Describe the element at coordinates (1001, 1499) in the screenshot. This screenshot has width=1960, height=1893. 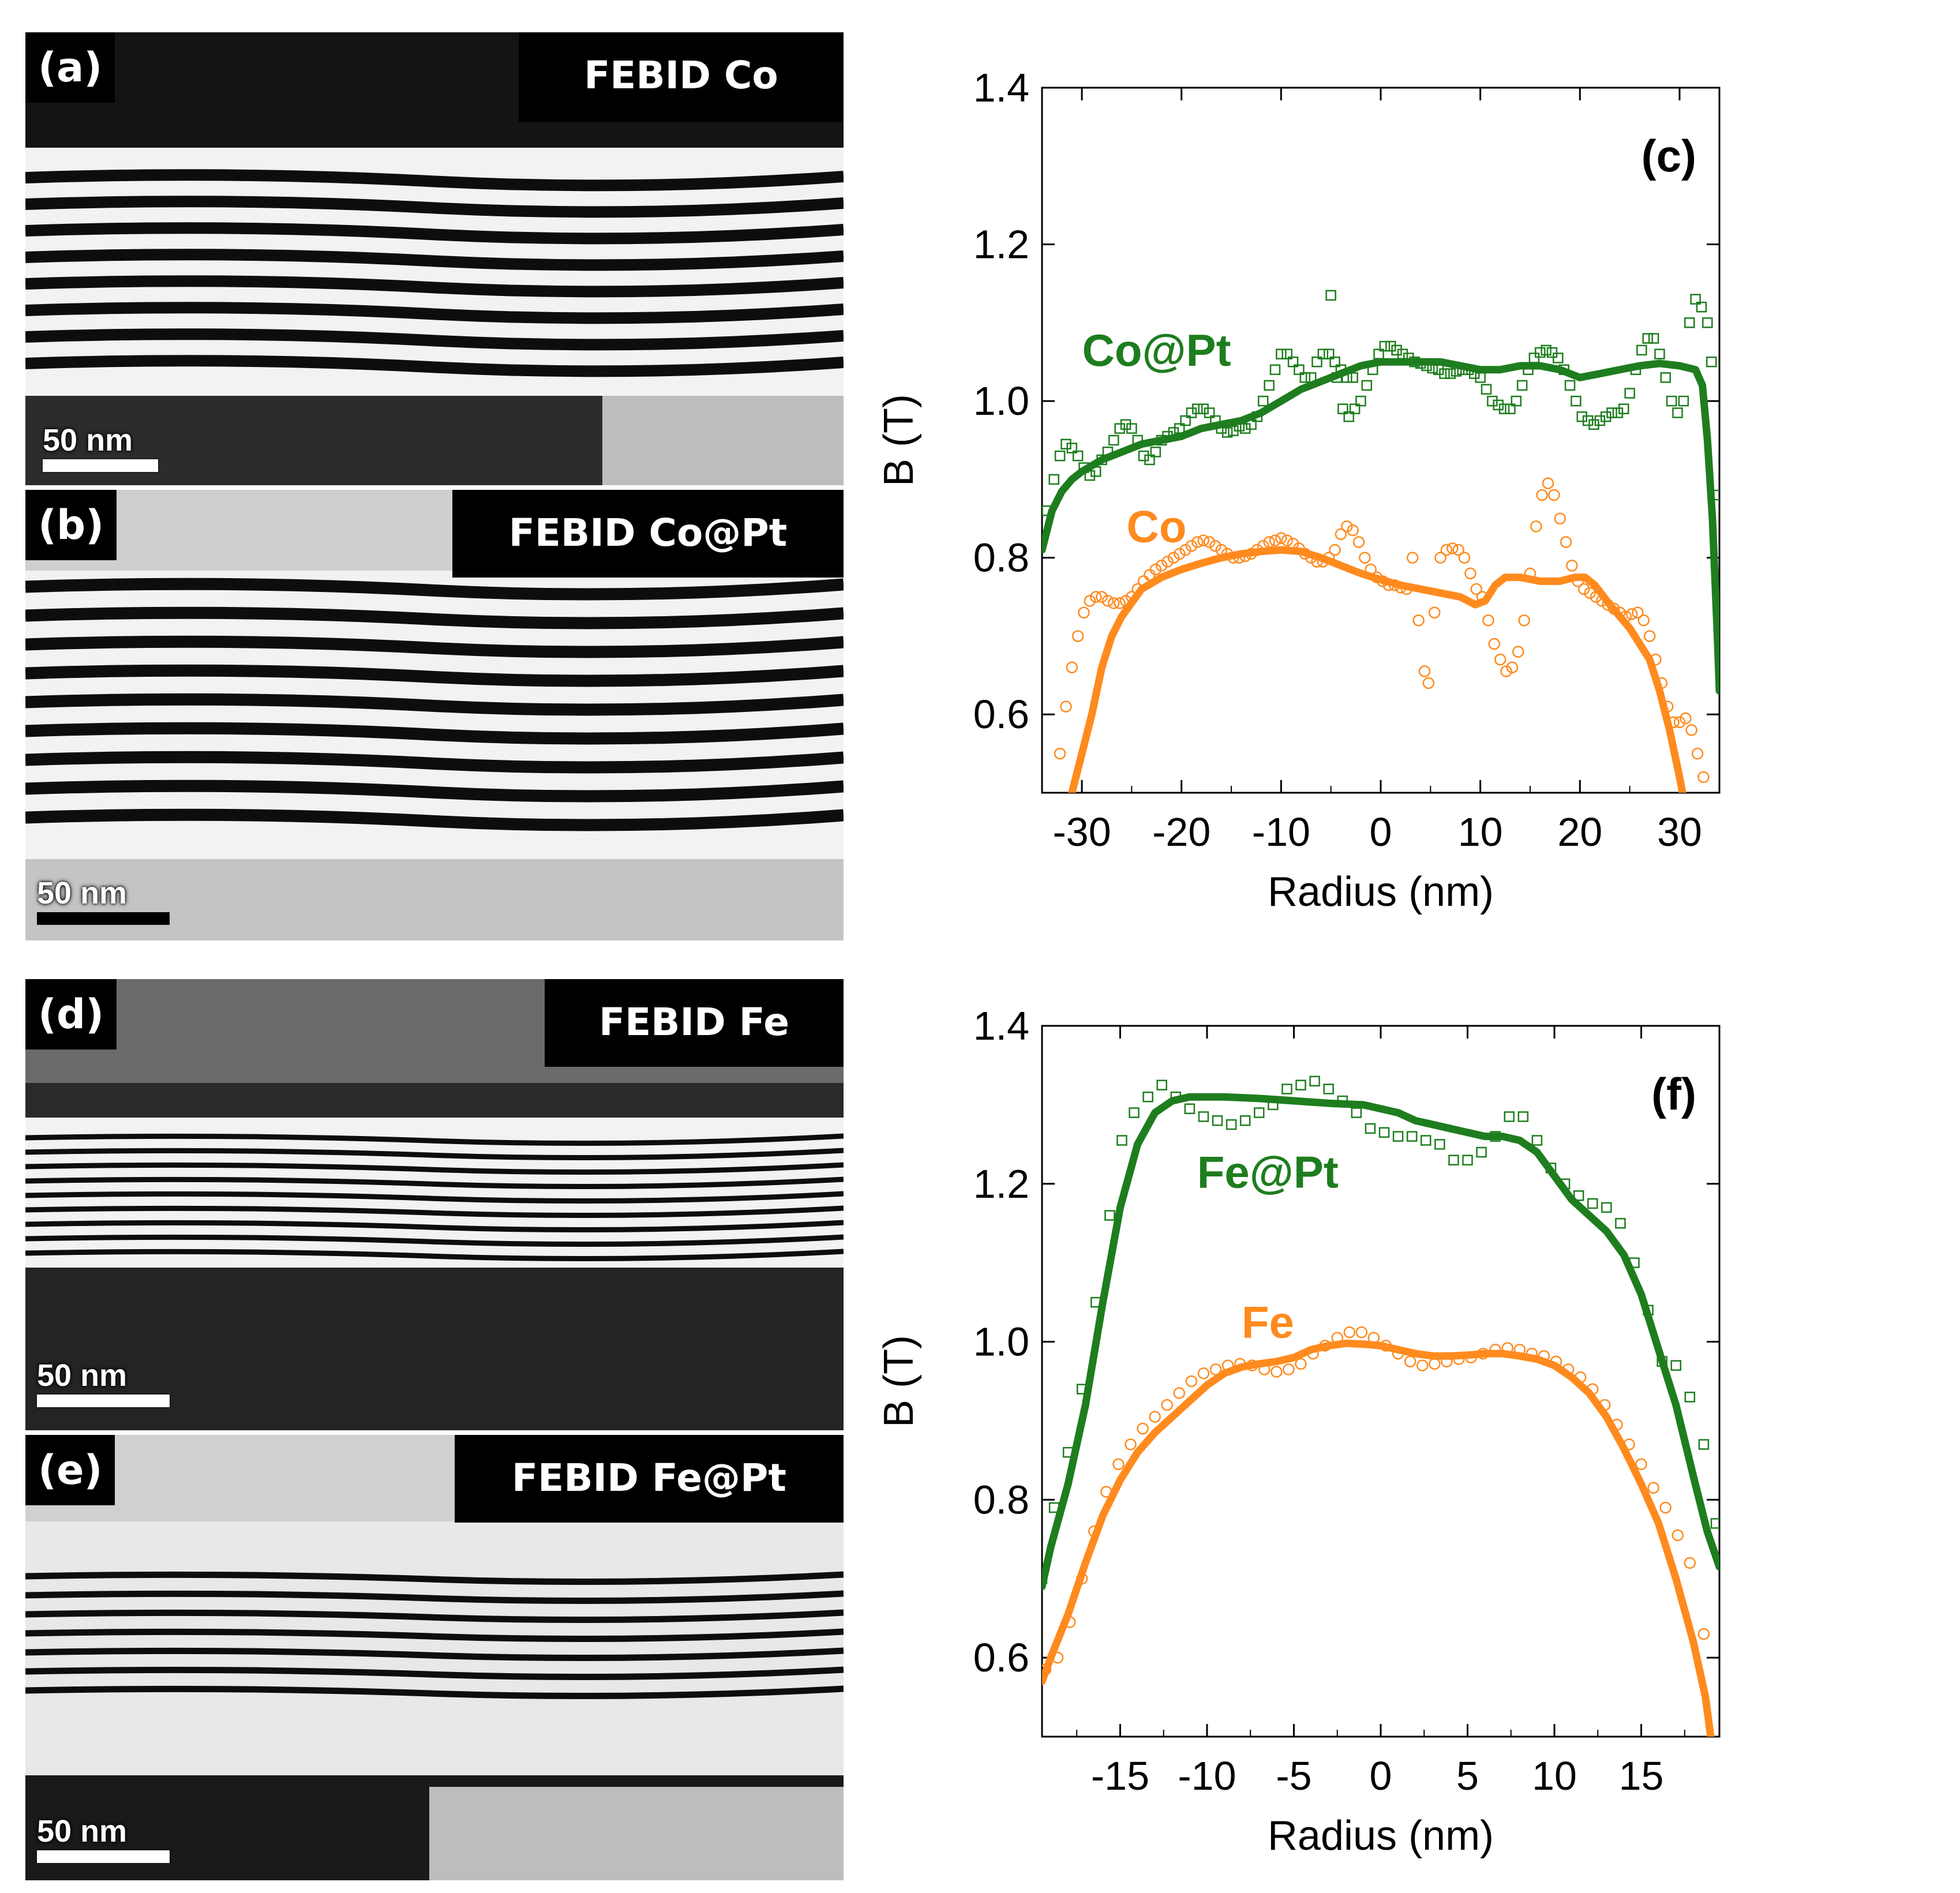
I see `y-tick-label: 0.8` at that location.